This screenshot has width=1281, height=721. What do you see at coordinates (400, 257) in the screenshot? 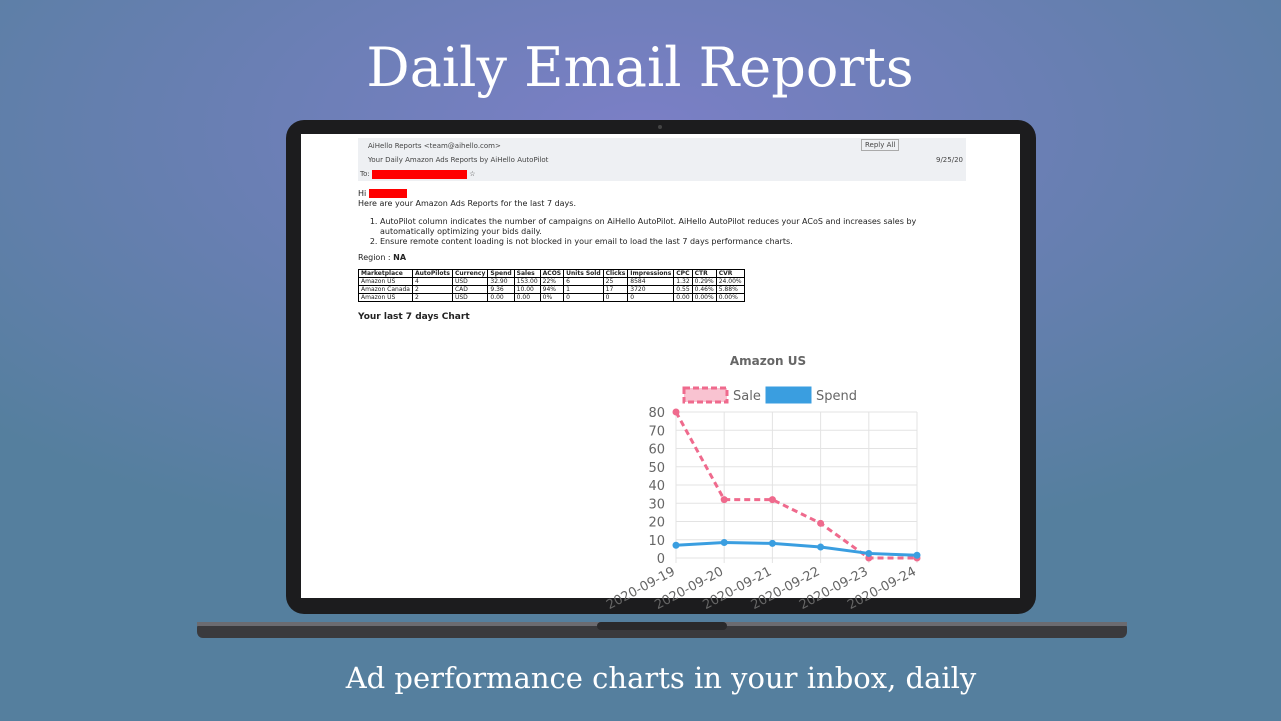
I see `region: NA` at bounding box center [400, 257].